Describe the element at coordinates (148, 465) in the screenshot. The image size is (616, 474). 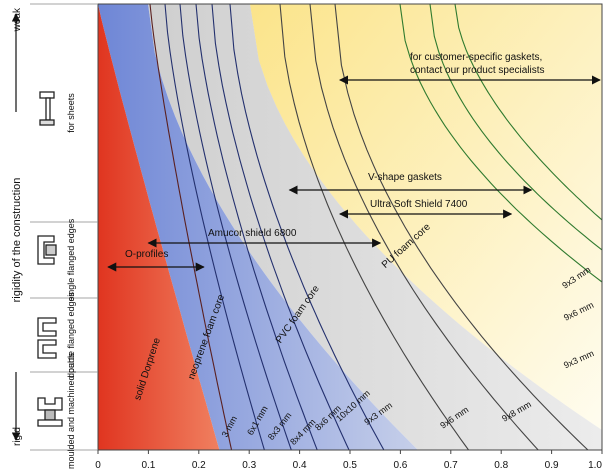
I see `x-tick-label: 0.1` at that location.